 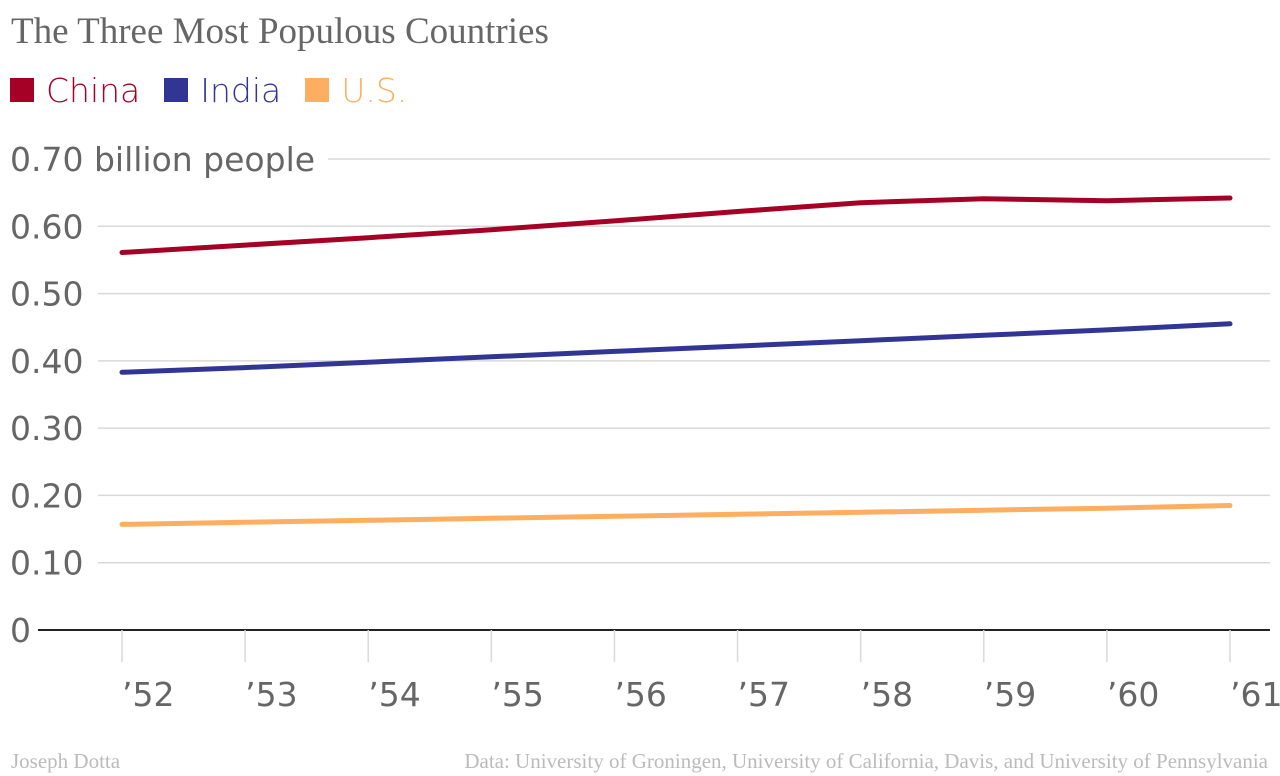 What do you see at coordinates (640, 694) in the screenshot?
I see `x-tick-label: ’56` at bounding box center [640, 694].